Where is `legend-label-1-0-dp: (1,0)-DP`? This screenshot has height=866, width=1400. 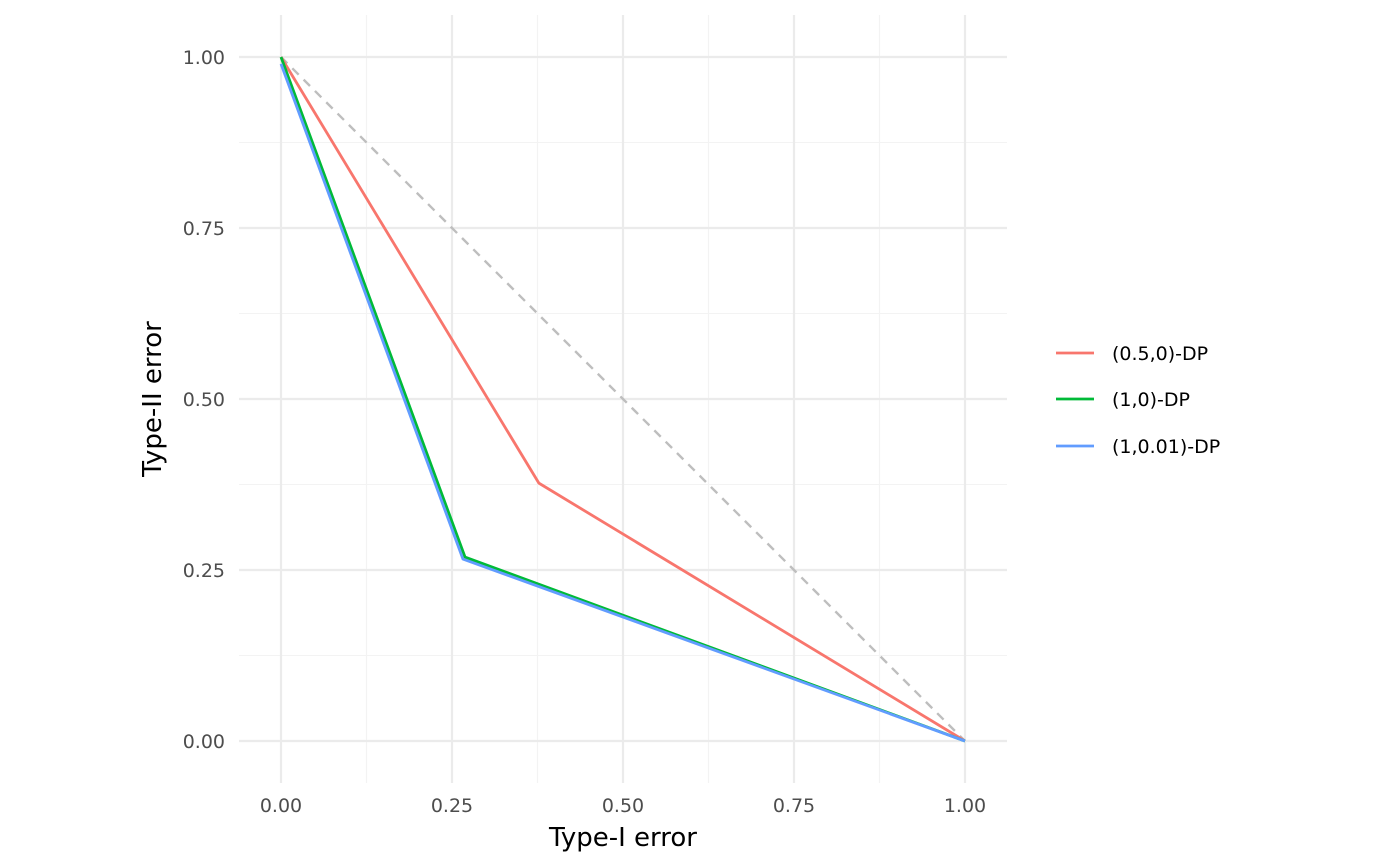
legend-label-1-0-dp: (1,0)-DP is located at coordinates (1151, 400).